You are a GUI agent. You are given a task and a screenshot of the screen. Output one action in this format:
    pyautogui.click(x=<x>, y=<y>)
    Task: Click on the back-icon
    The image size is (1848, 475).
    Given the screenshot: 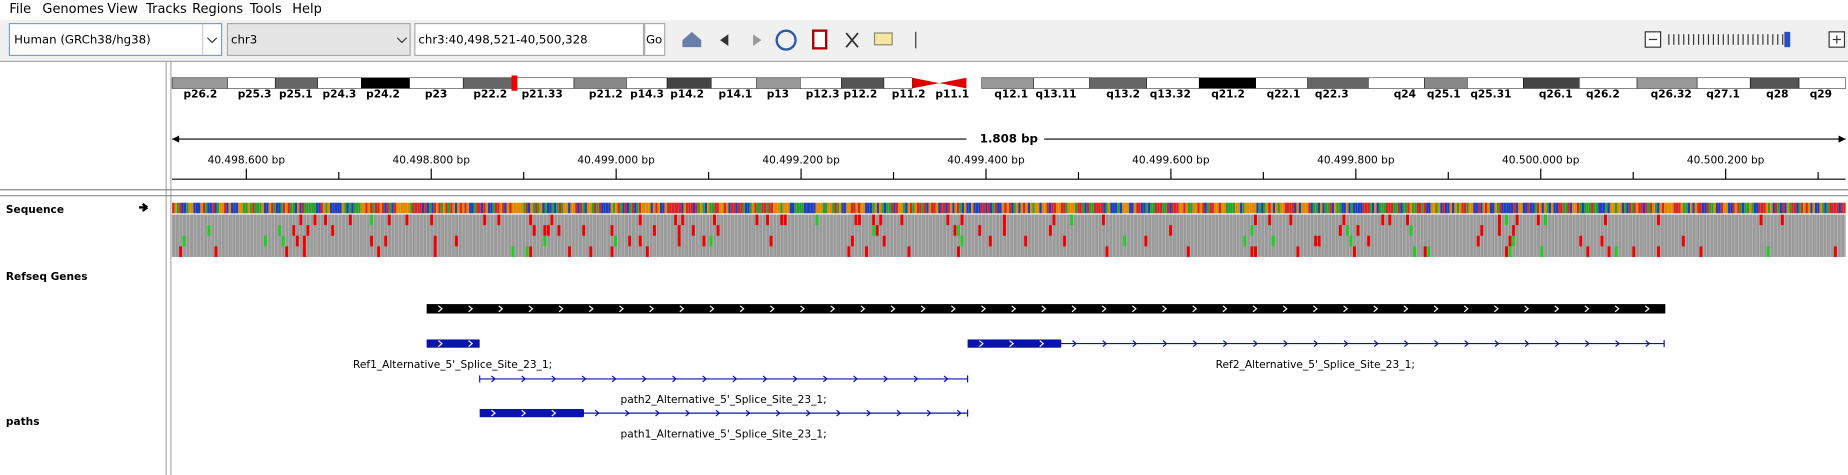 What is the action you would take?
    pyautogui.click(x=724, y=40)
    